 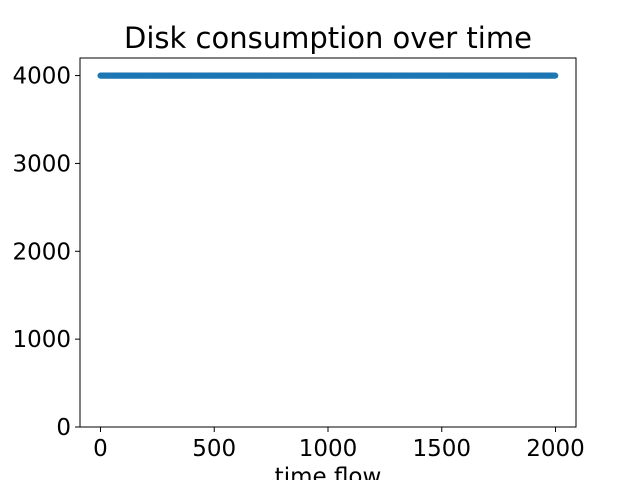 I want to click on x-tick-label: 500, so click(x=214, y=449).